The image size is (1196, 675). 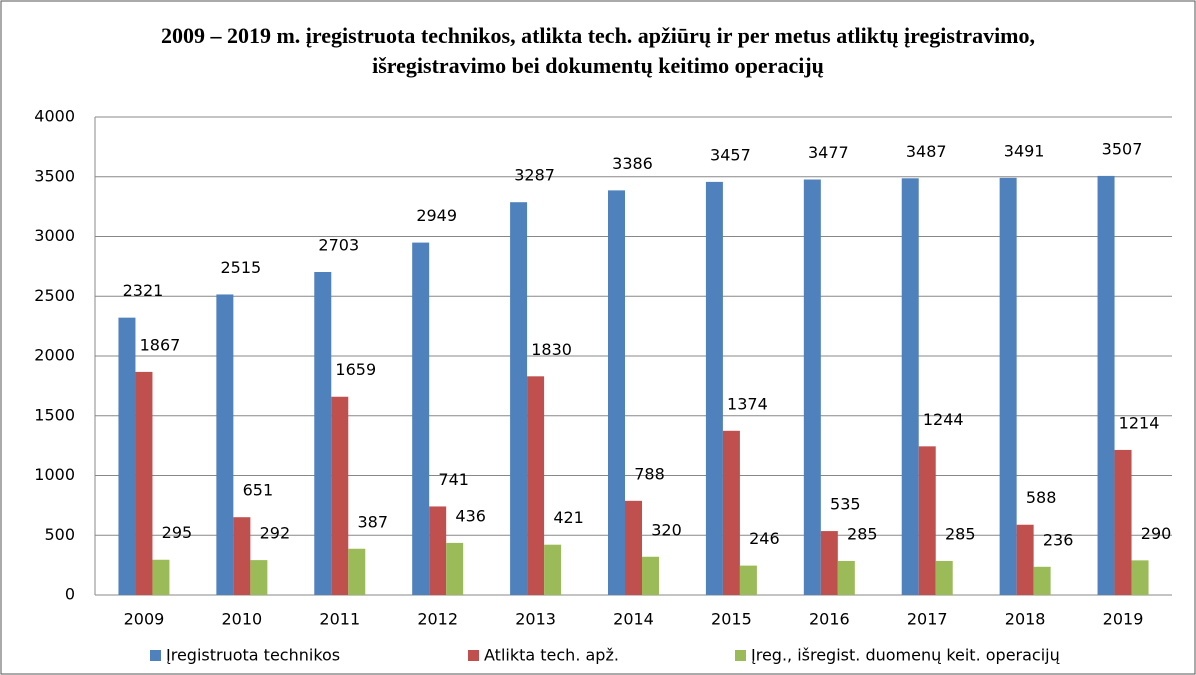 What do you see at coordinates (54, 175) in the screenshot?
I see `y-tick-label: 3500` at bounding box center [54, 175].